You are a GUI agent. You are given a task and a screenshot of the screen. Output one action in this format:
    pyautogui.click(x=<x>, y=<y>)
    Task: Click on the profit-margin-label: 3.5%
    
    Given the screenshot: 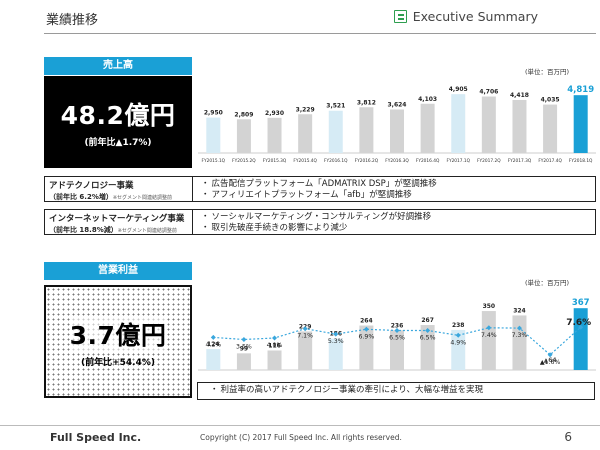 What is the action you would take?
    pyautogui.click(x=244, y=347)
    